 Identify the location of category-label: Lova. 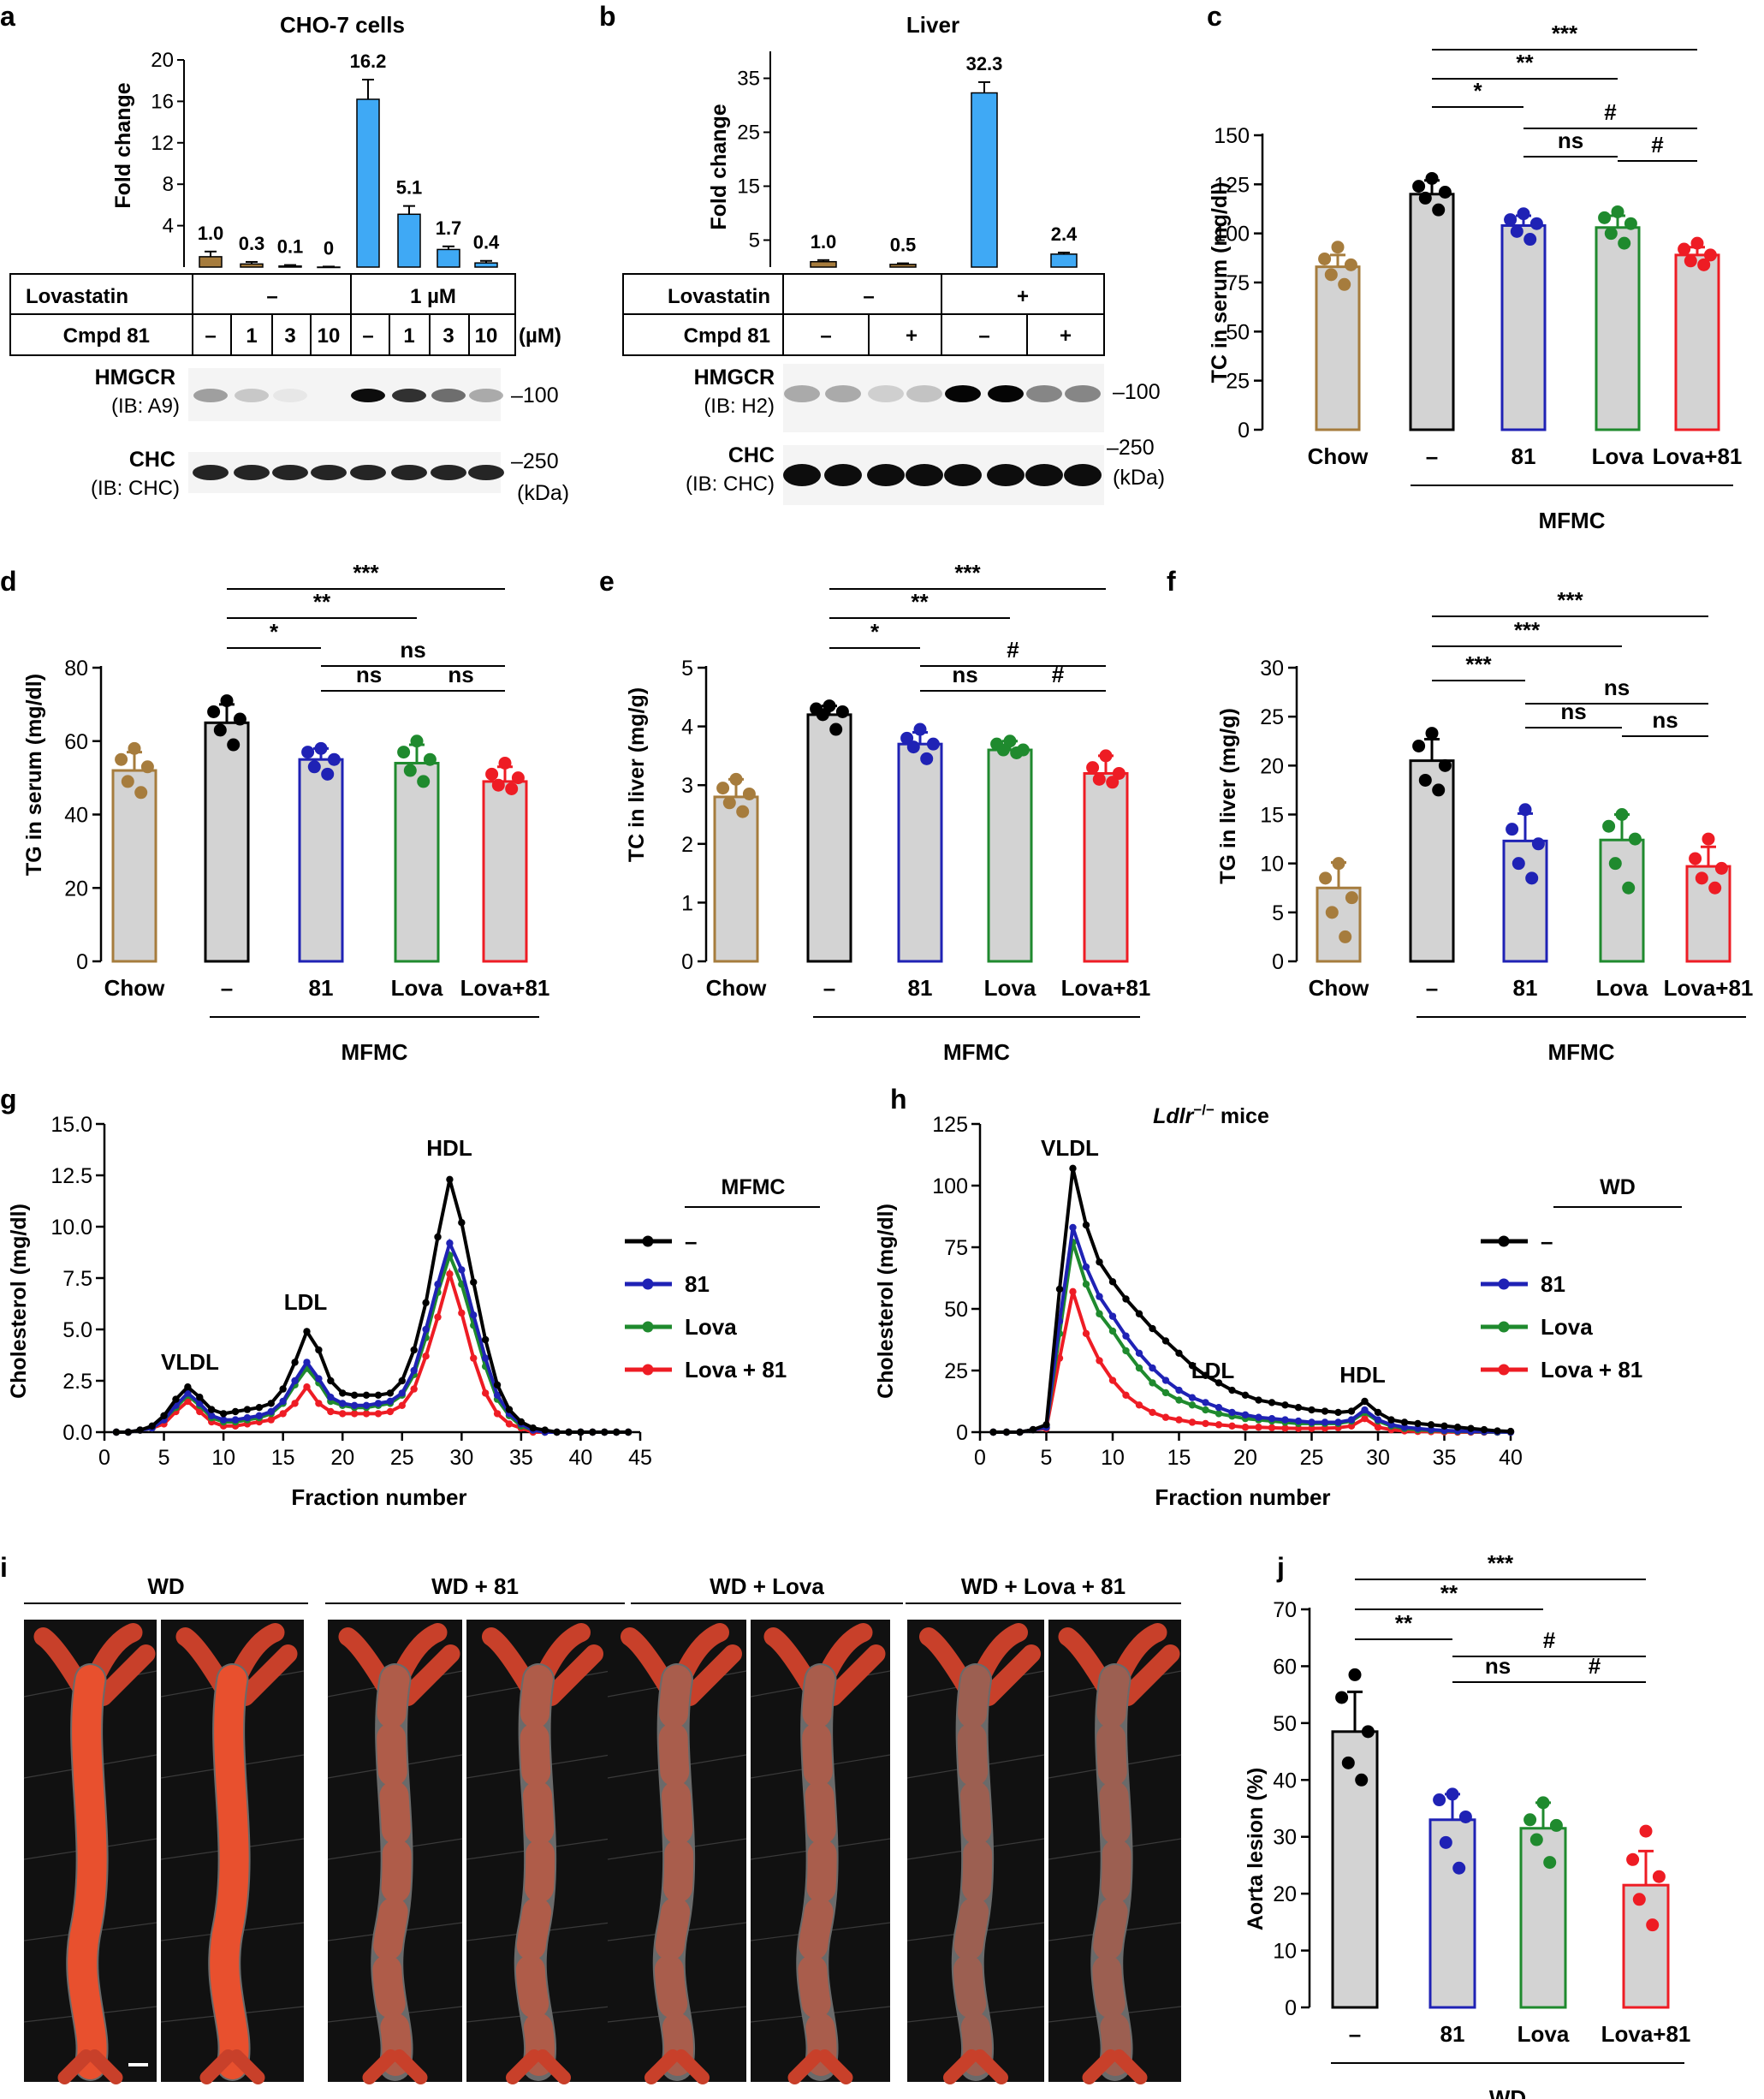
(1544, 2034).